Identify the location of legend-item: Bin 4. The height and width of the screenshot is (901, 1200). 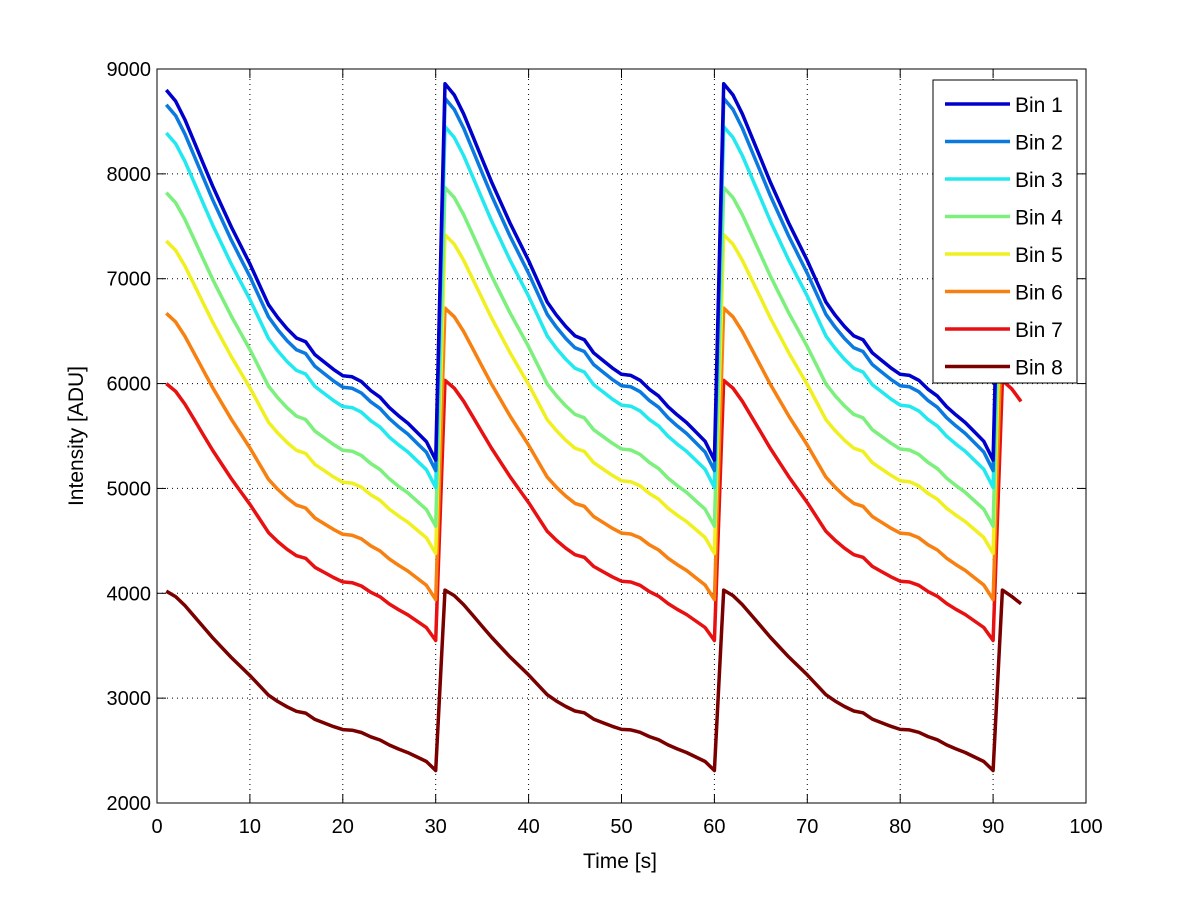
(1004, 218).